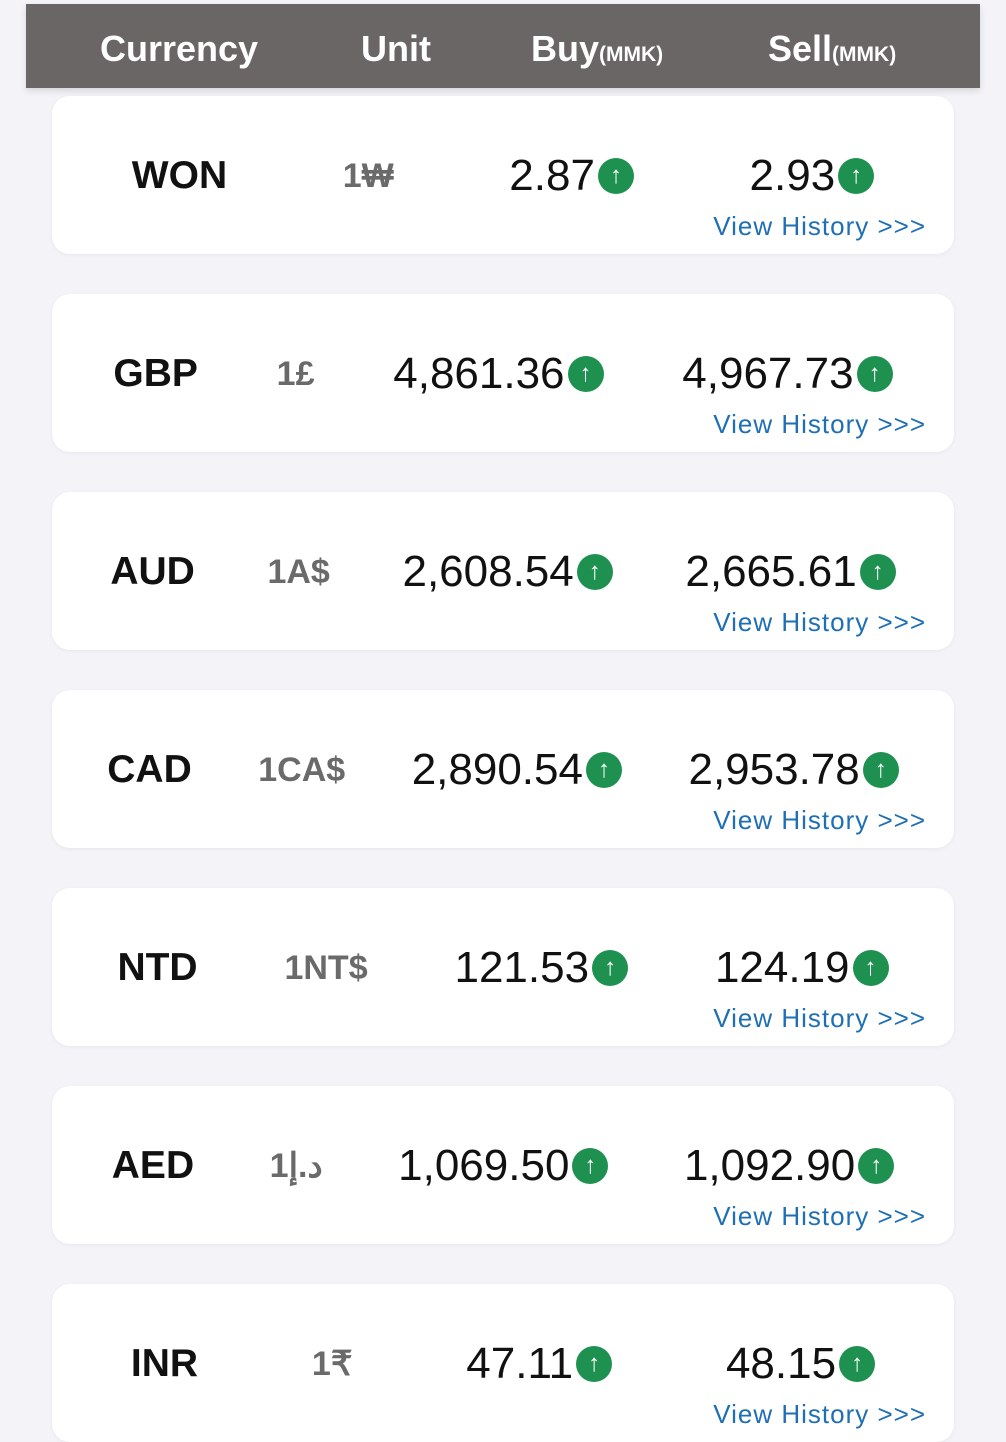  What do you see at coordinates (298, 571) in the screenshot?
I see `currency-unit: 1A$` at bounding box center [298, 571].